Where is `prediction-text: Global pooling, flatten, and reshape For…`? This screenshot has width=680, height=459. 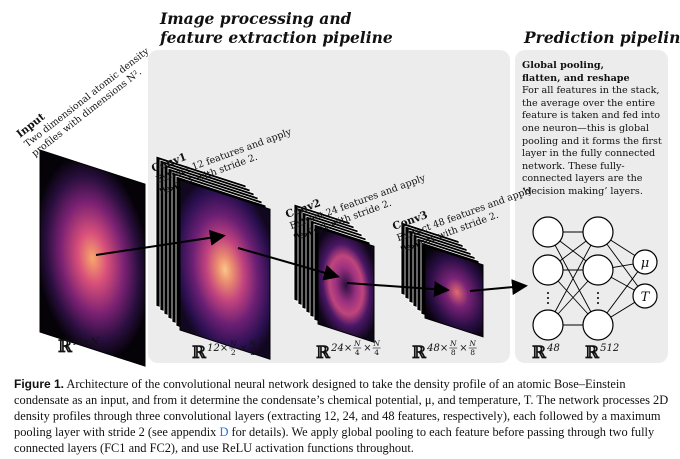 prediction-text: Global pooling, flatten, and reshape For… is located at coordinates (592, 129).